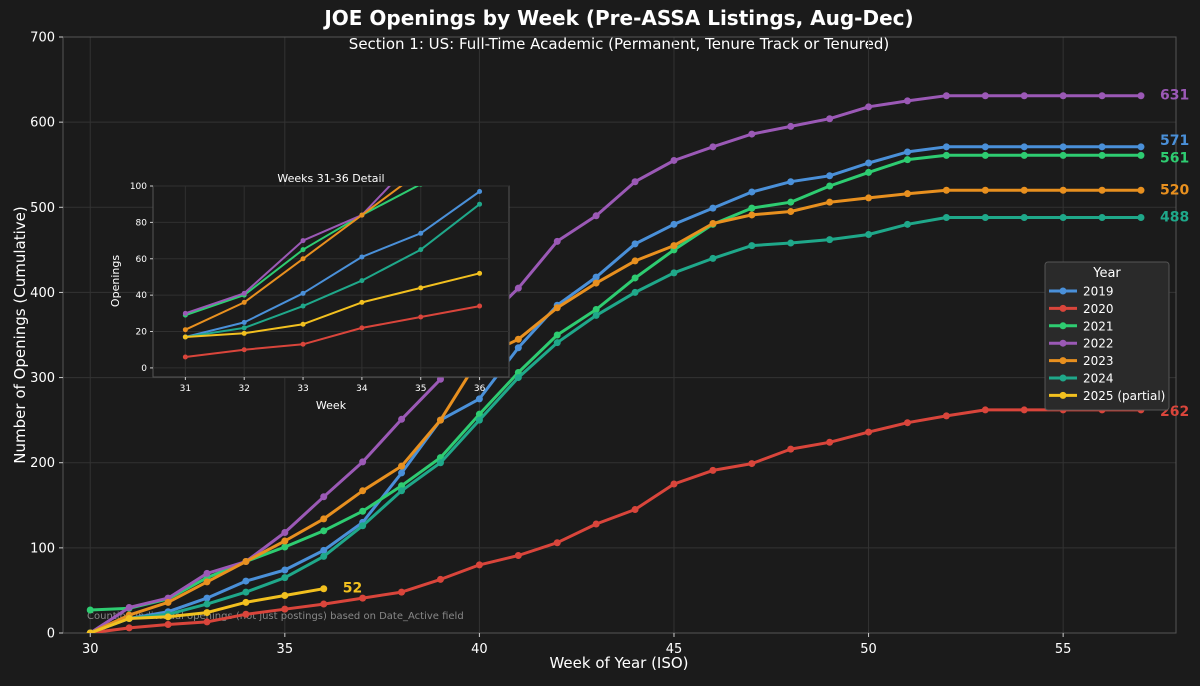  I want to click on inset-line-2023, so click(293, 258).